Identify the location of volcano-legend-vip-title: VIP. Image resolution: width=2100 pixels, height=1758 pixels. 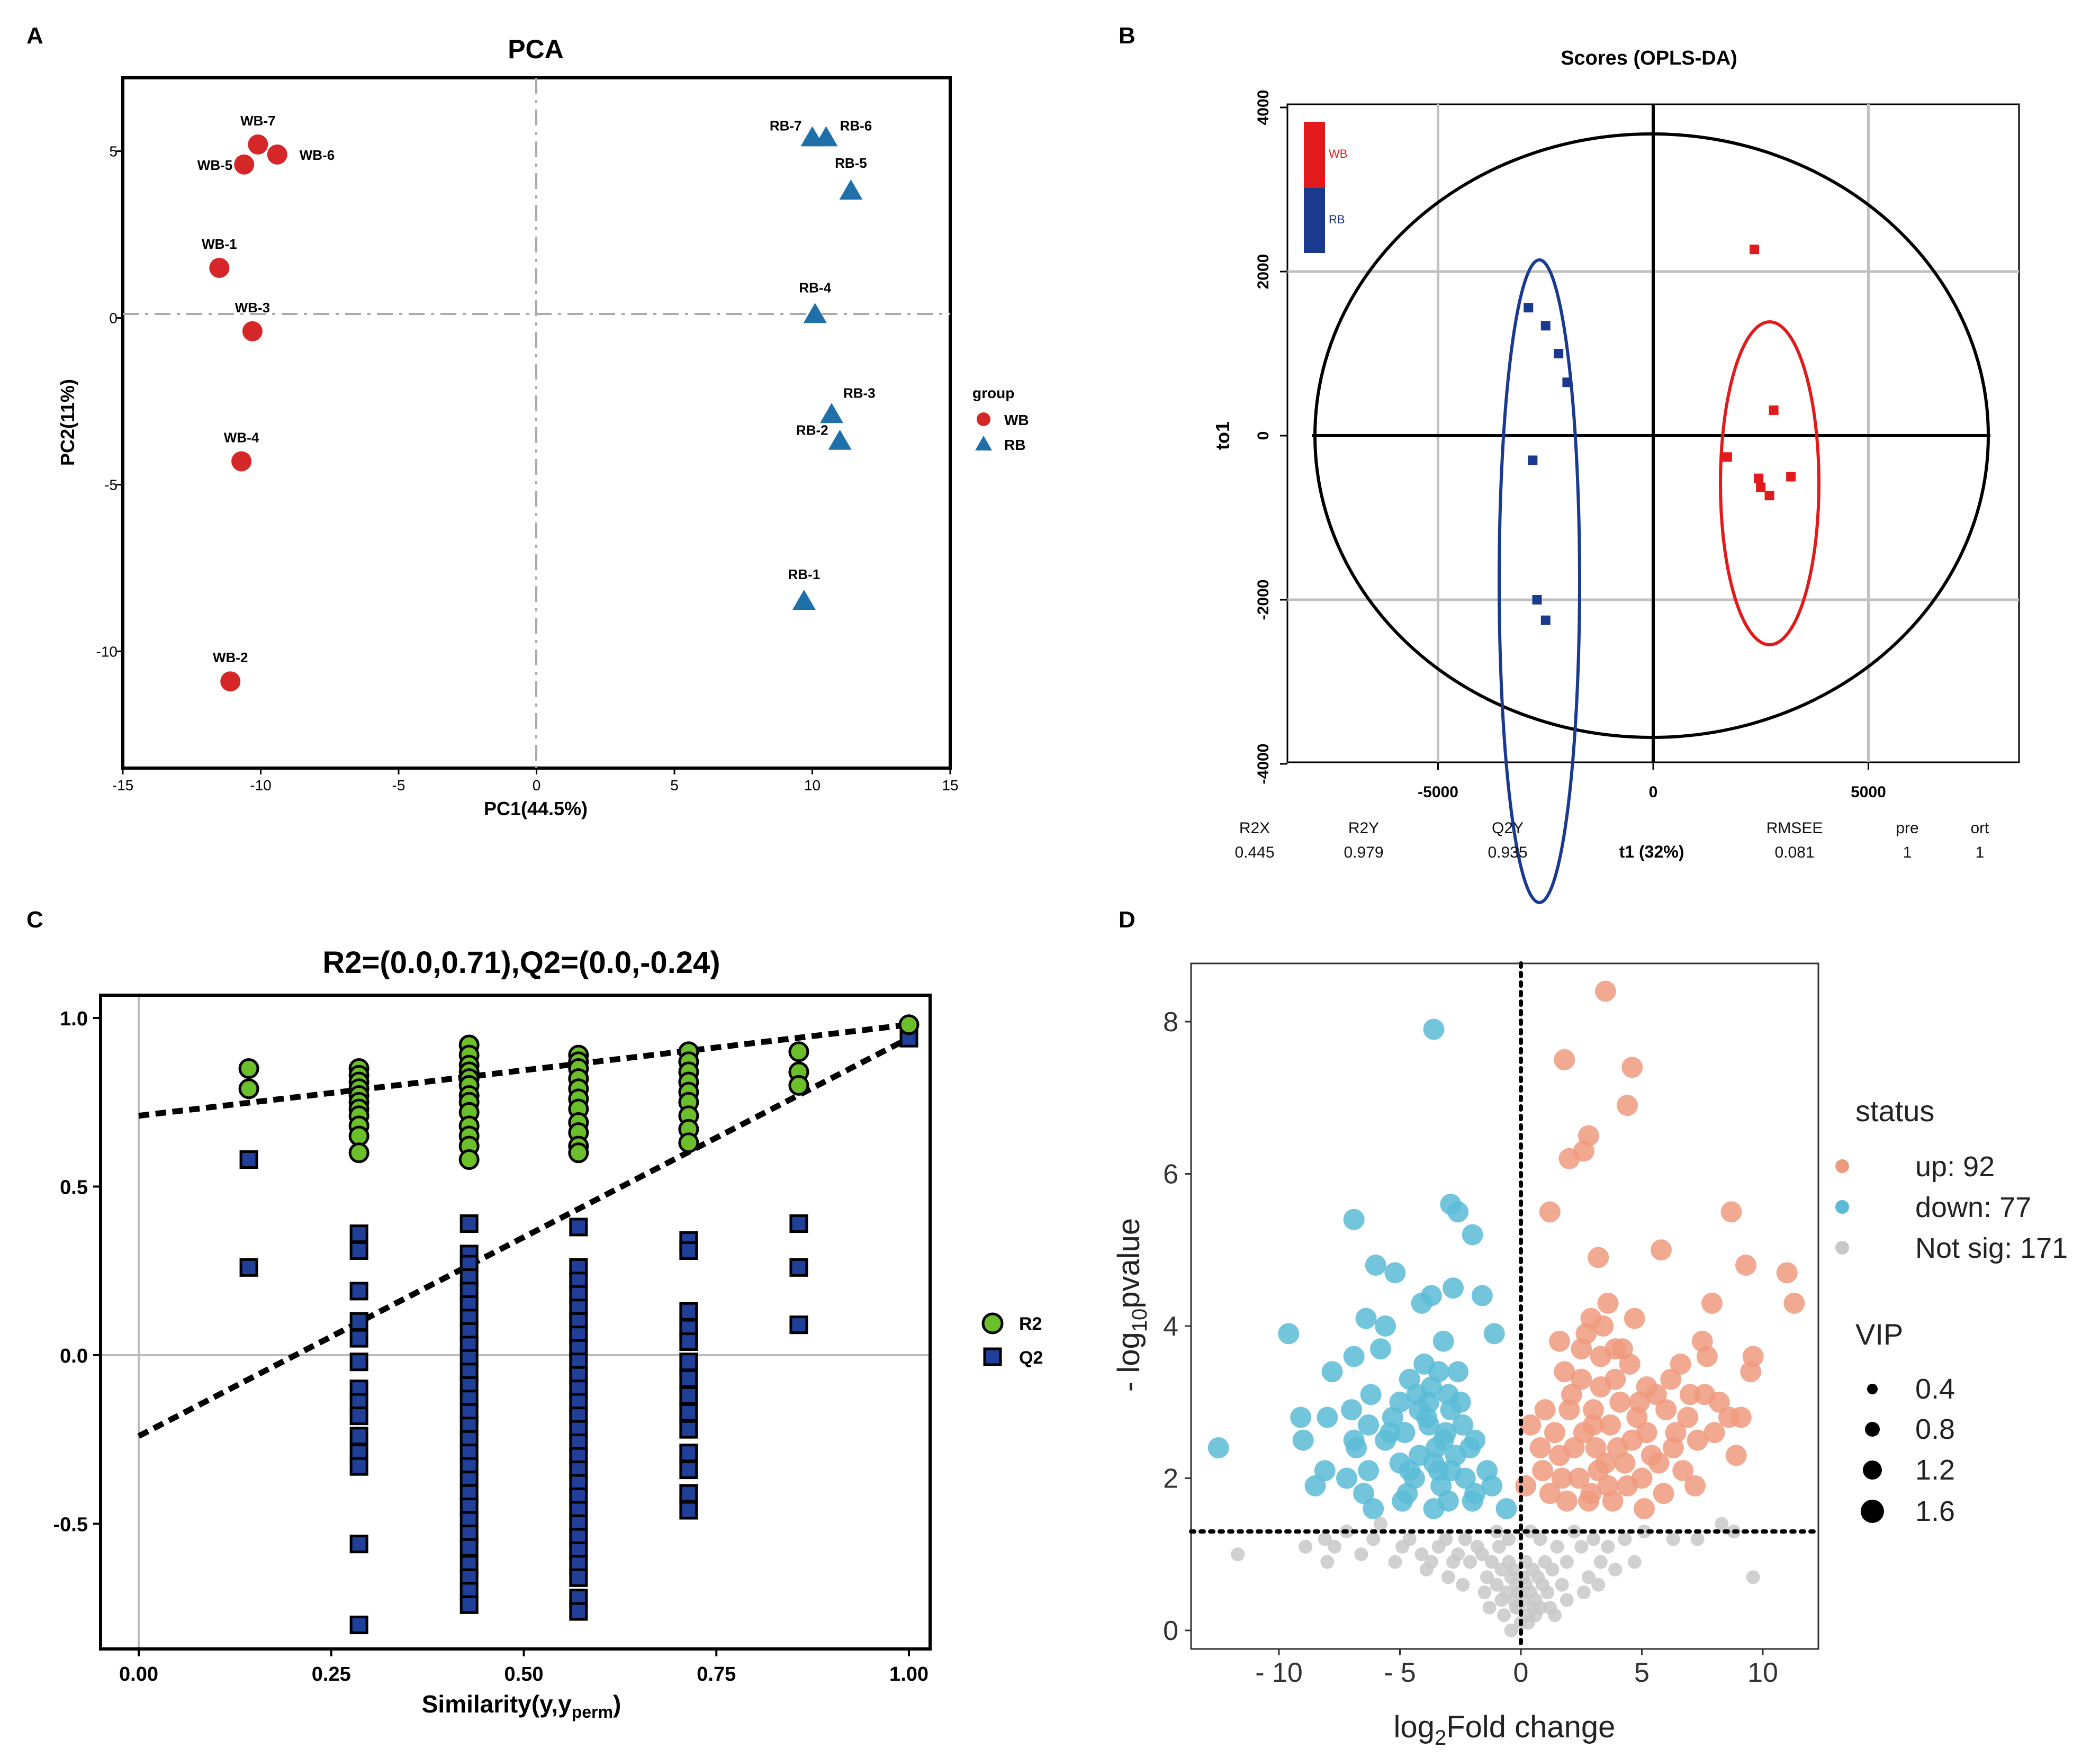
(1879, 1334).